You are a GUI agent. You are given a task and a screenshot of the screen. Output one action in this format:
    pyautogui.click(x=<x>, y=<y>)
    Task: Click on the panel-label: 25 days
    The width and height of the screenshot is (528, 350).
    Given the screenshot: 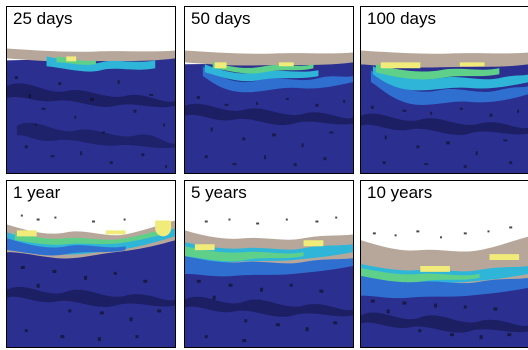 What is the action you would take?
    pyautogui.click(x=43, y=18)
    